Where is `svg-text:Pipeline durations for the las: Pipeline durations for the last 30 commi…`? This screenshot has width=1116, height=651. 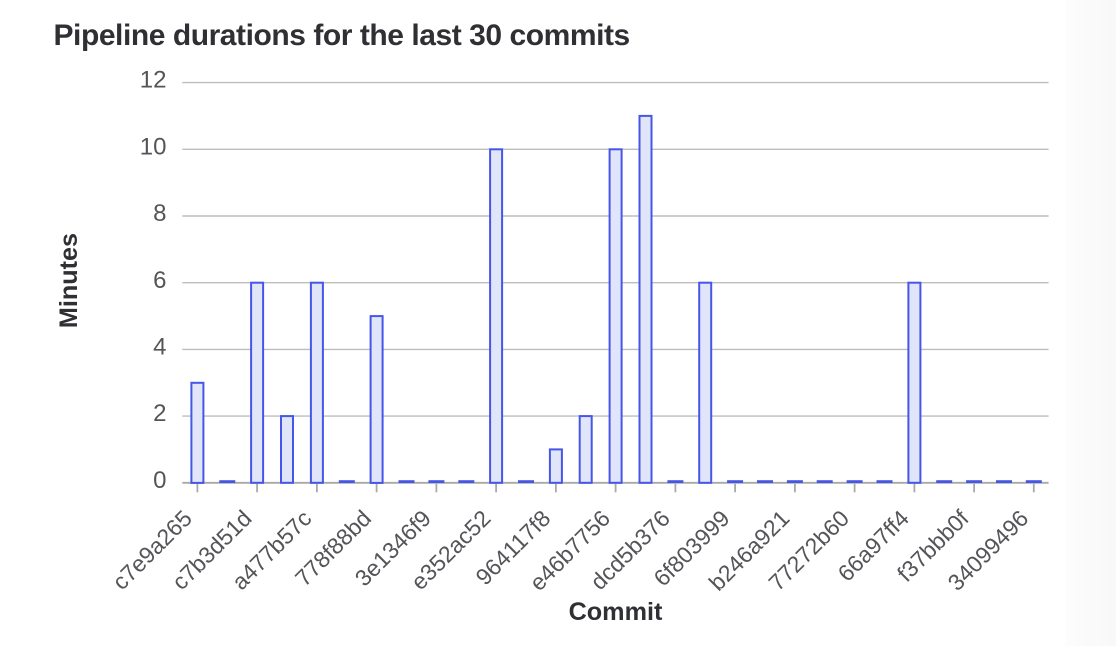 svg-text:Pipeline durations for the las: Pipeline durations for the last 30 commi… is located at coordinates (342, 35).